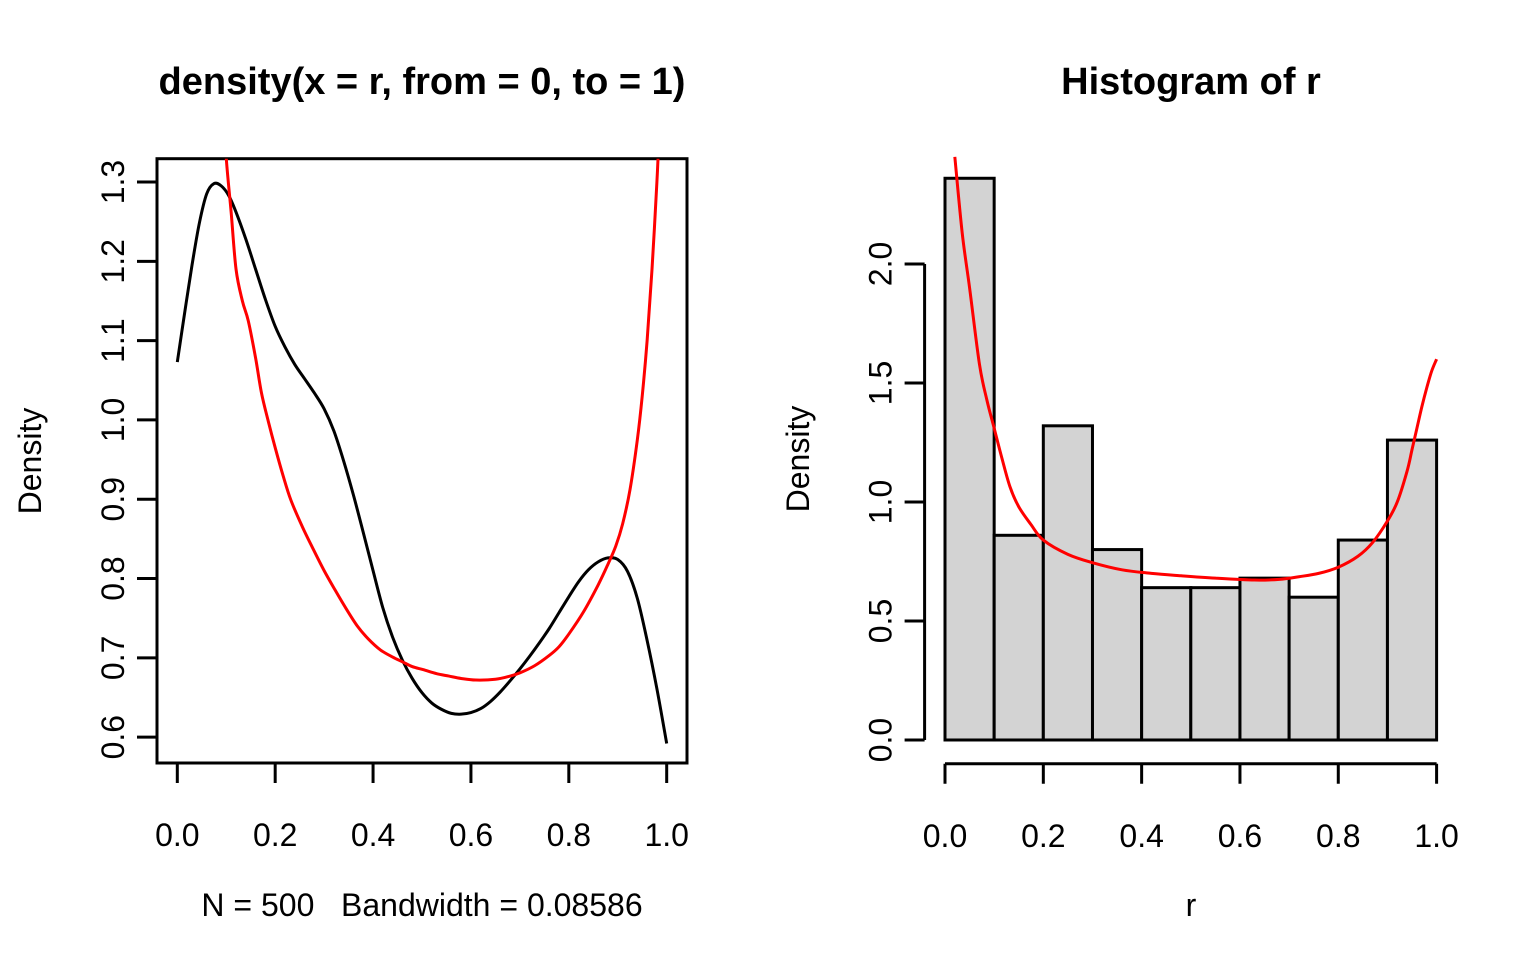 The height and width of the screenshot is (960, 1536). I want to click on histogram-xlabel: r, so click(1191, 905).